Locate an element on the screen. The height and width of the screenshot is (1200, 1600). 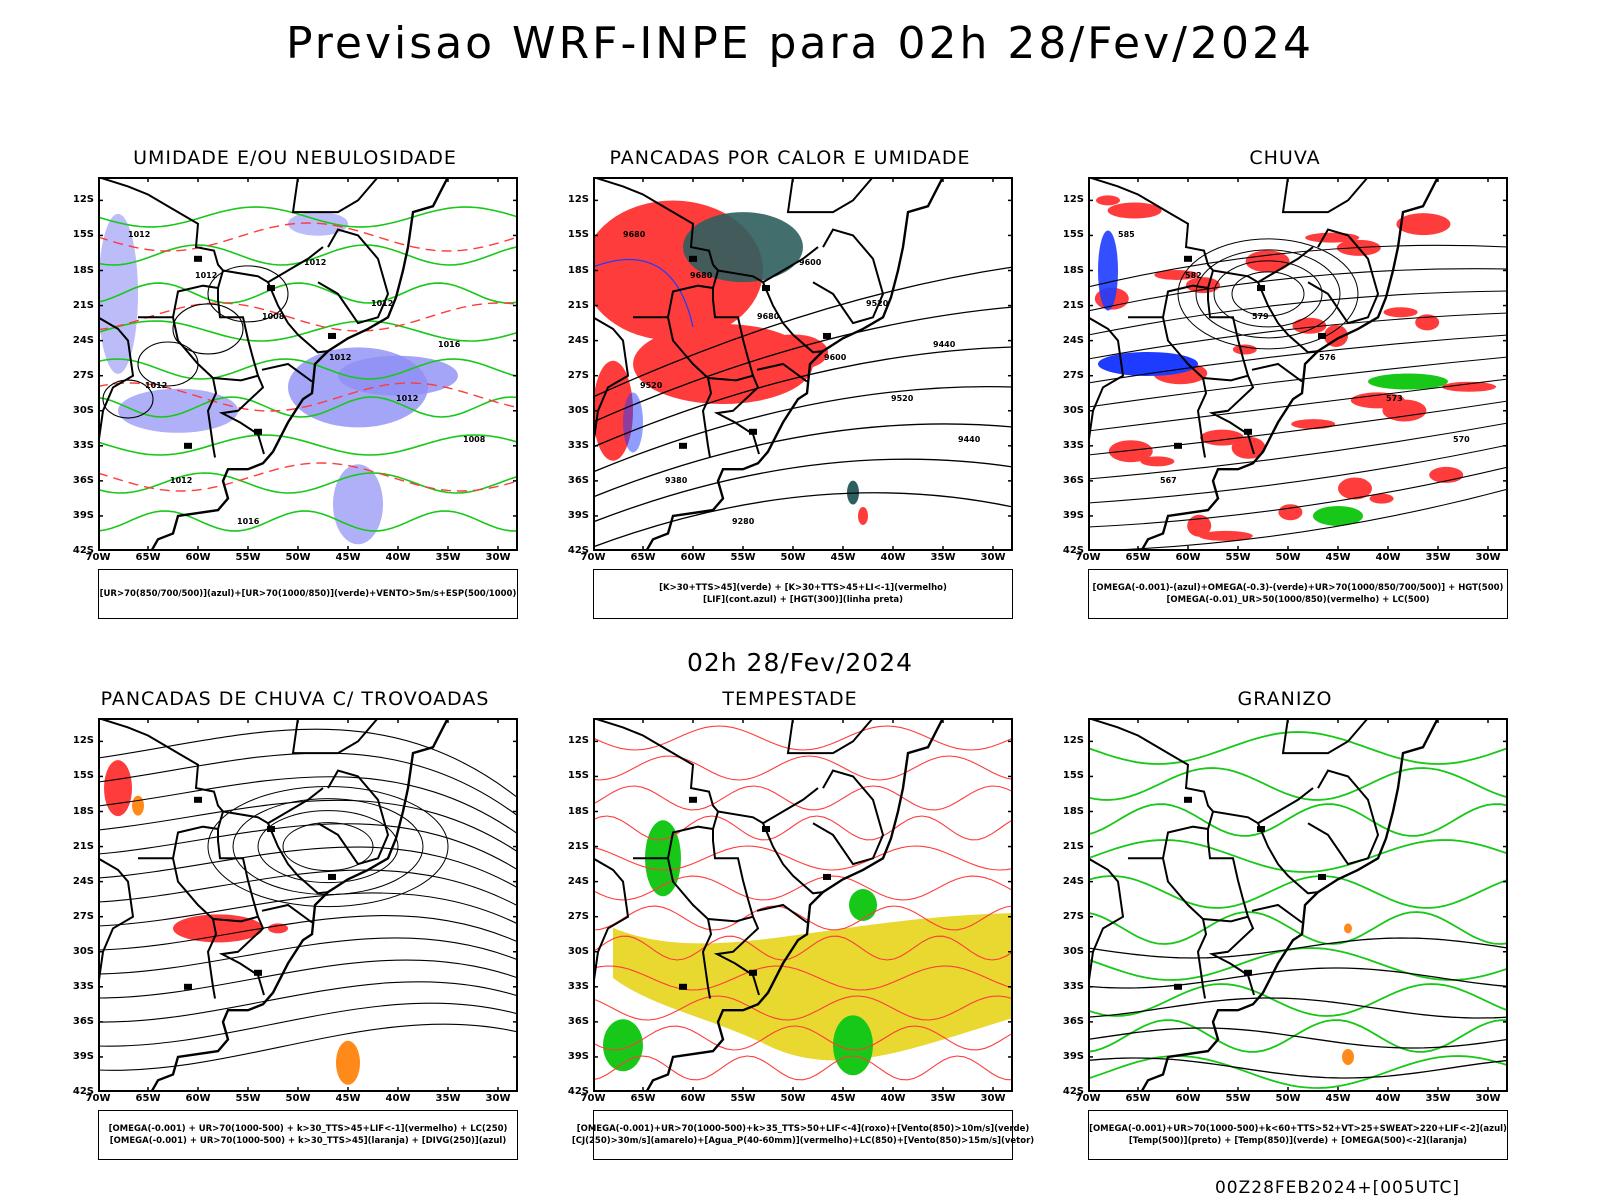
longitude-tick-label: 45W is located at coordinates (348, 557).